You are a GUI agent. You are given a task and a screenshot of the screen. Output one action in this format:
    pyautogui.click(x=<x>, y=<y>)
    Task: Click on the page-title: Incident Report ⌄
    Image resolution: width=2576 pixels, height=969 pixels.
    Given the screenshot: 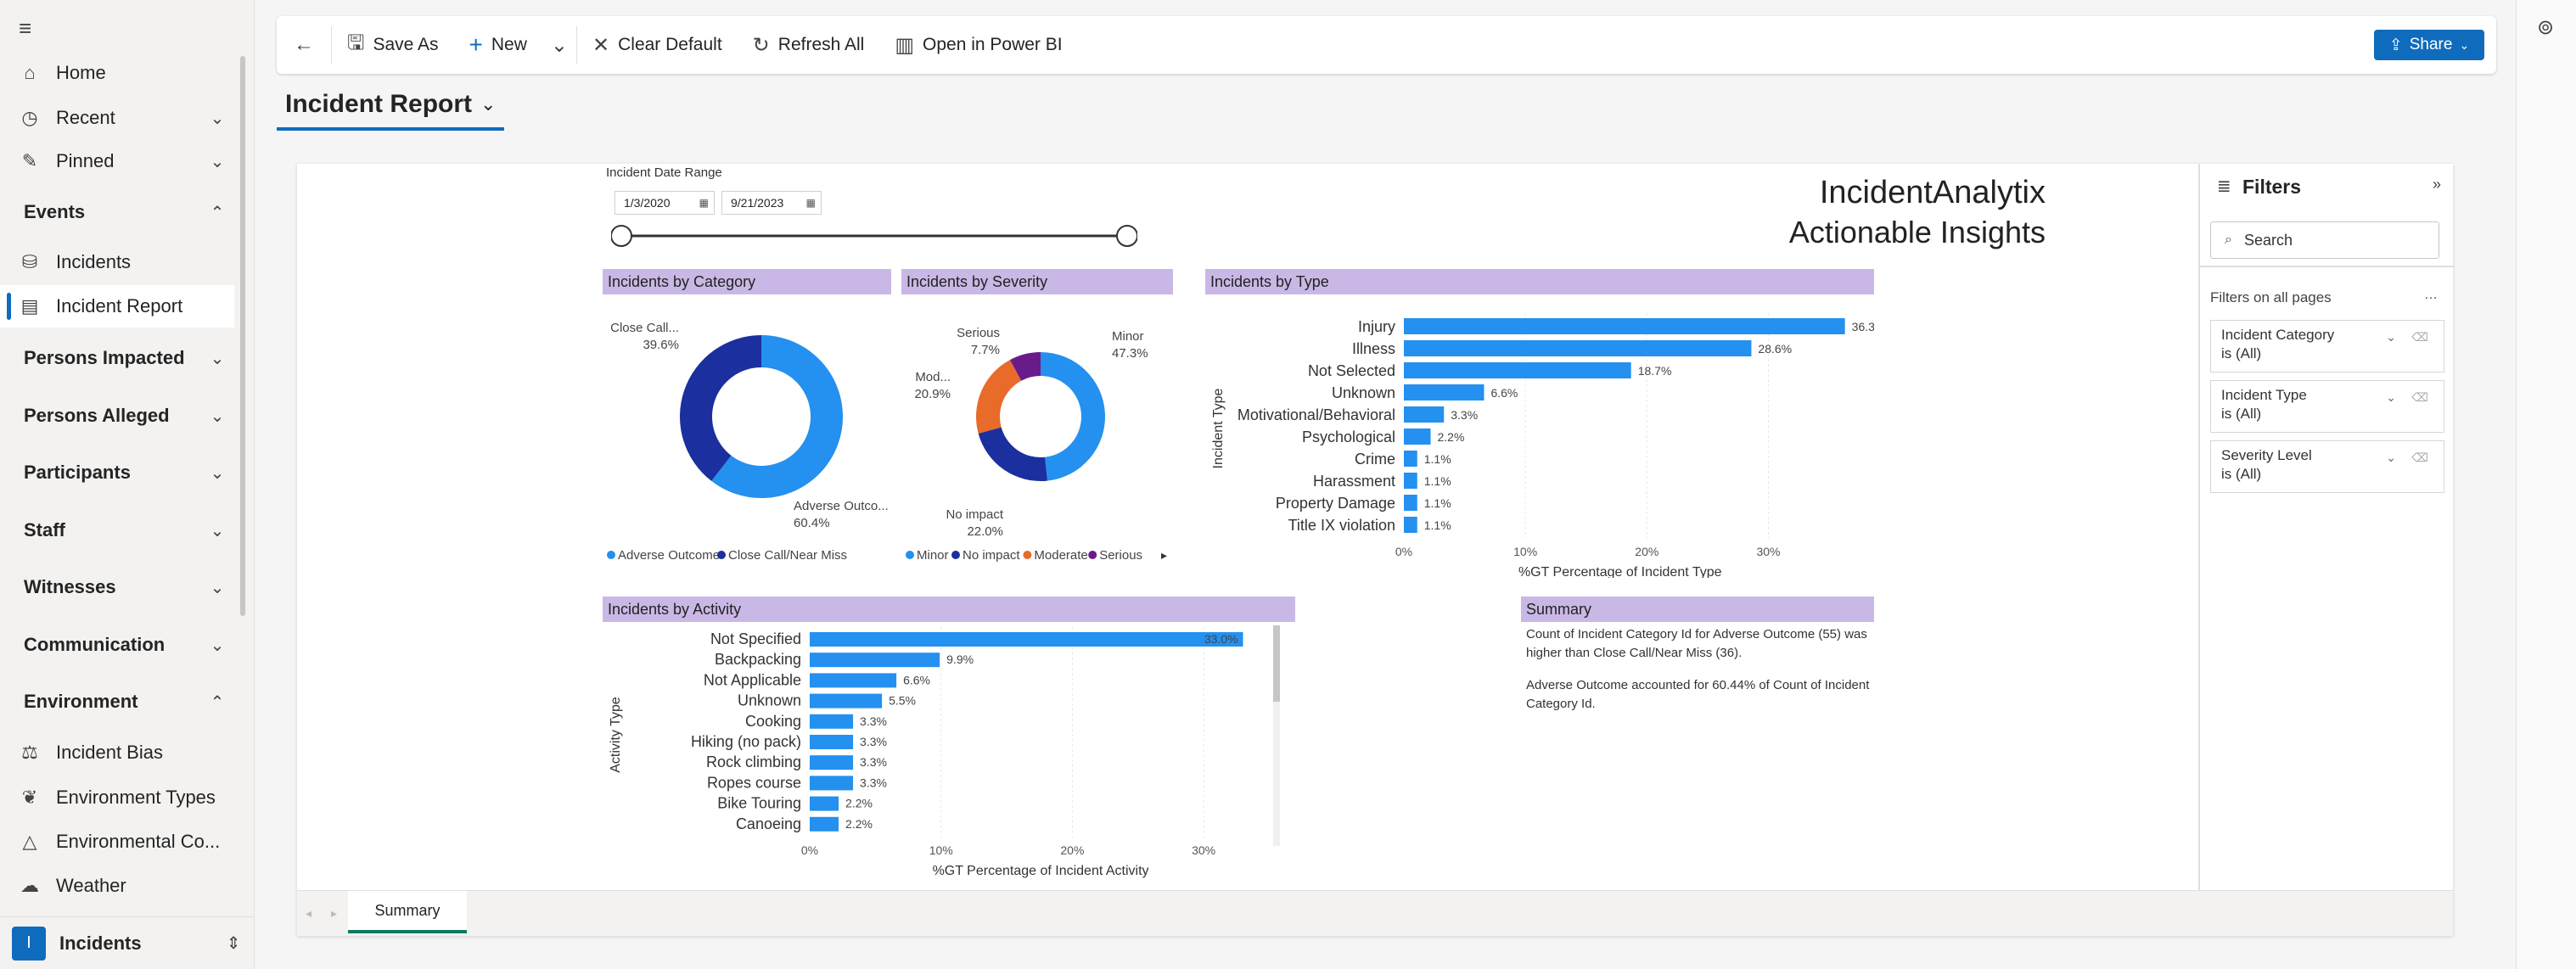 What is the action you would take?
    pyautogui.click(x=391, y=106)
    